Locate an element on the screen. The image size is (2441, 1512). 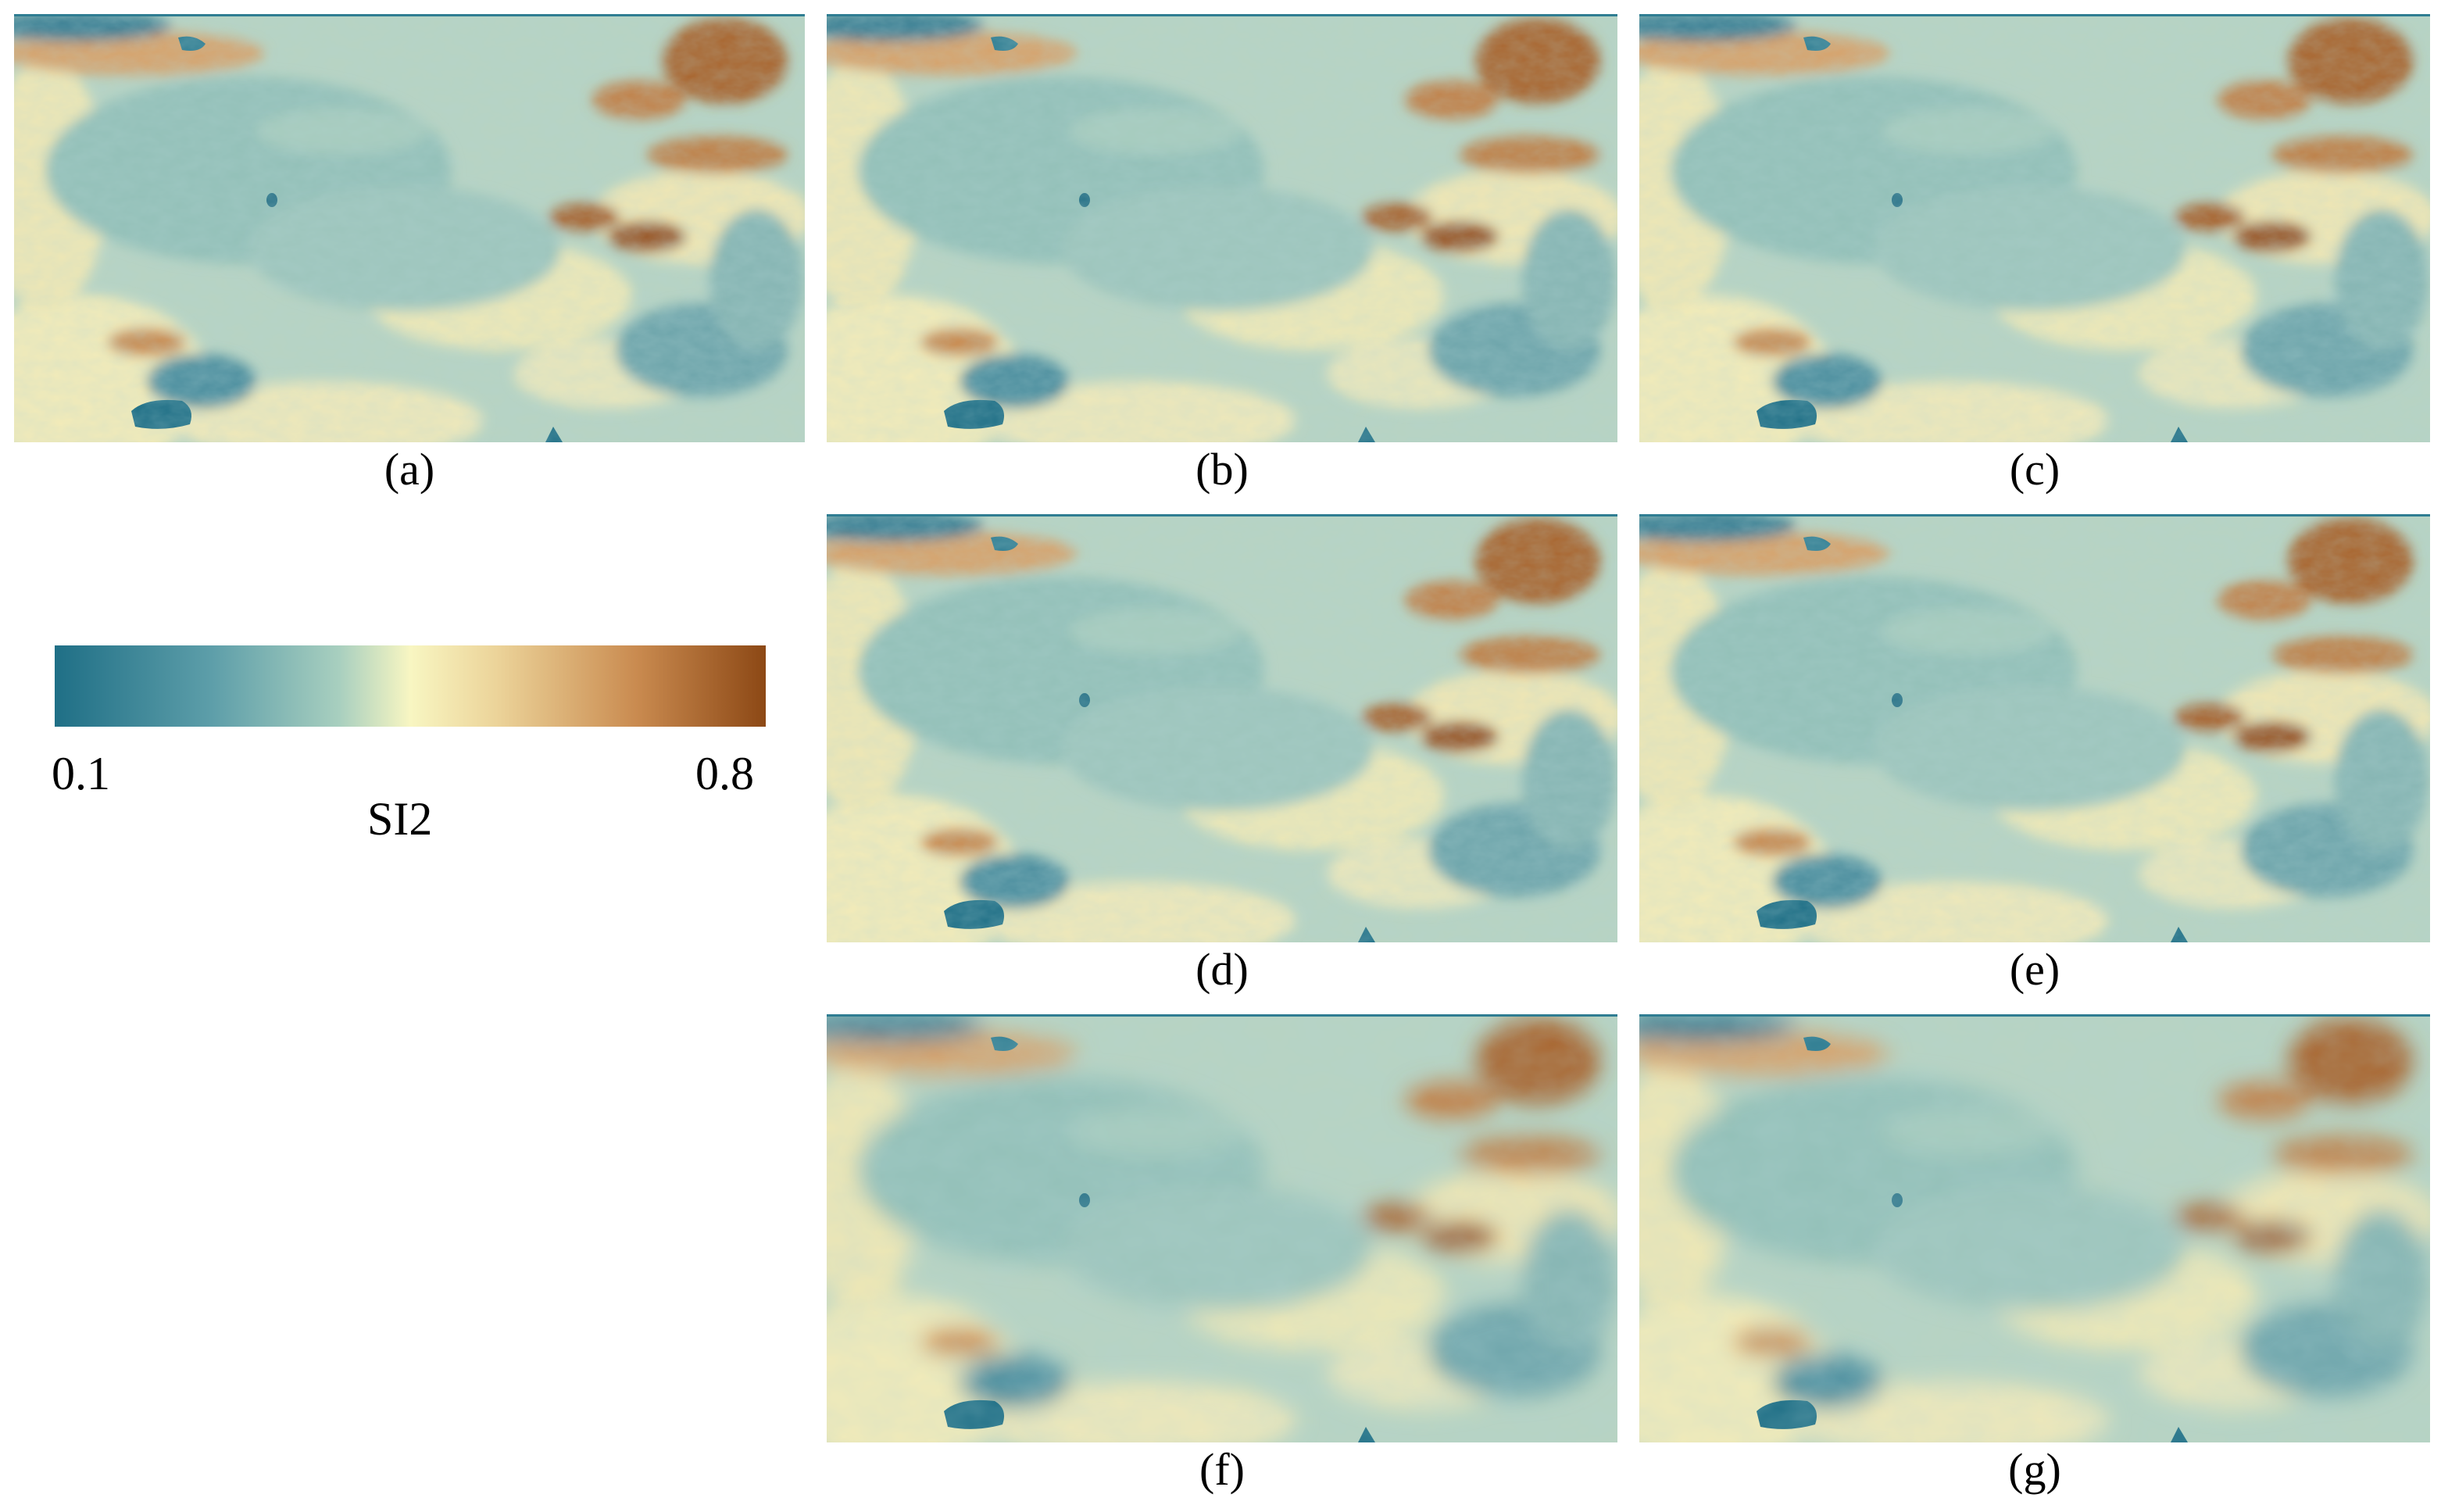
map-panel-g is located at coordinates (2034, 1228).